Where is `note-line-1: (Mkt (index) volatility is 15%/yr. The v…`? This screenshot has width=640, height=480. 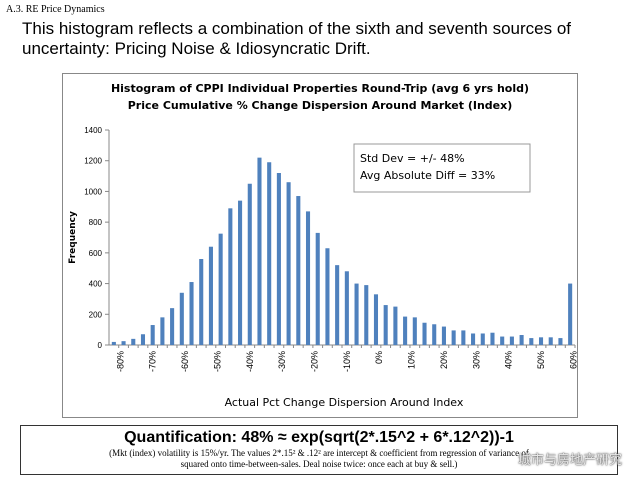 note-line-1: (Mkt (index) volatility is 15%/yr. The v… is located at coordinates (319, 453).